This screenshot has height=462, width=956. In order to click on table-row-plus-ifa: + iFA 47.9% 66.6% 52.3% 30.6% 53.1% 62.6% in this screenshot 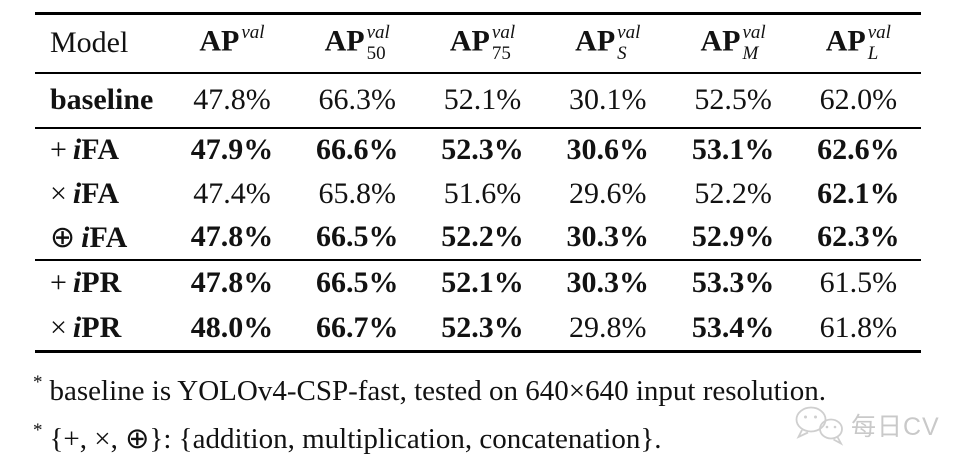, I will do `click(478, 150)`.